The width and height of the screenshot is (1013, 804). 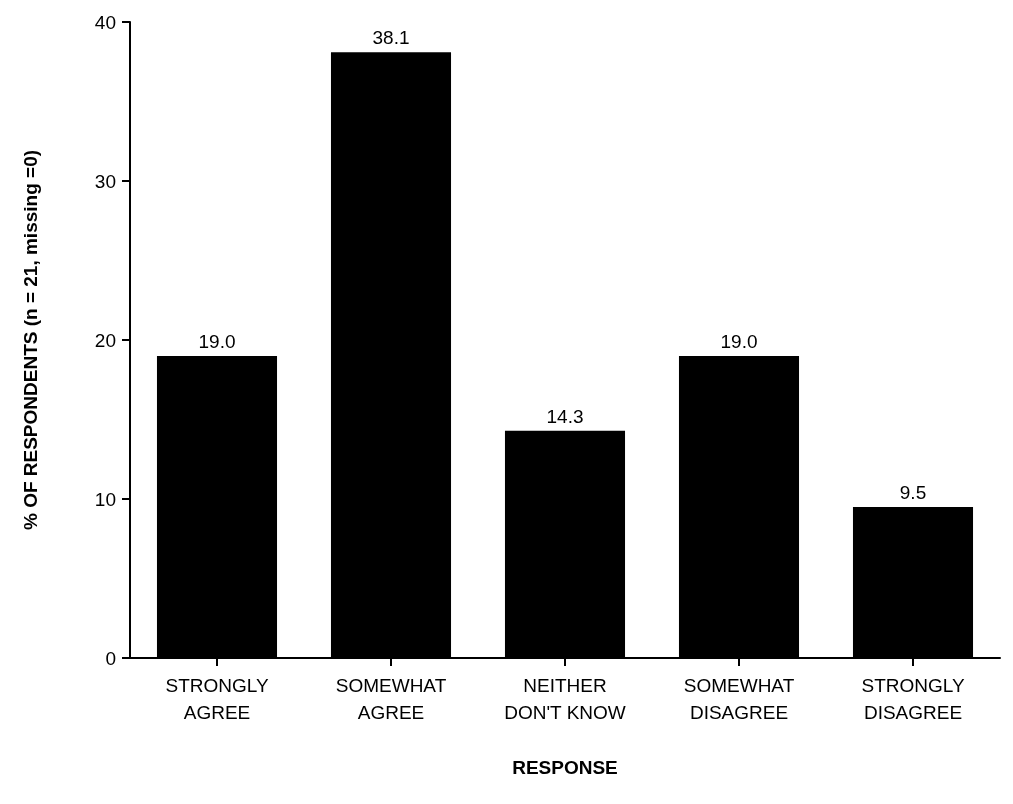 What do you see at coordinates (391, 38) in the screenshot?
I see `data-label: 38.1` at bounding box center [391, 38].